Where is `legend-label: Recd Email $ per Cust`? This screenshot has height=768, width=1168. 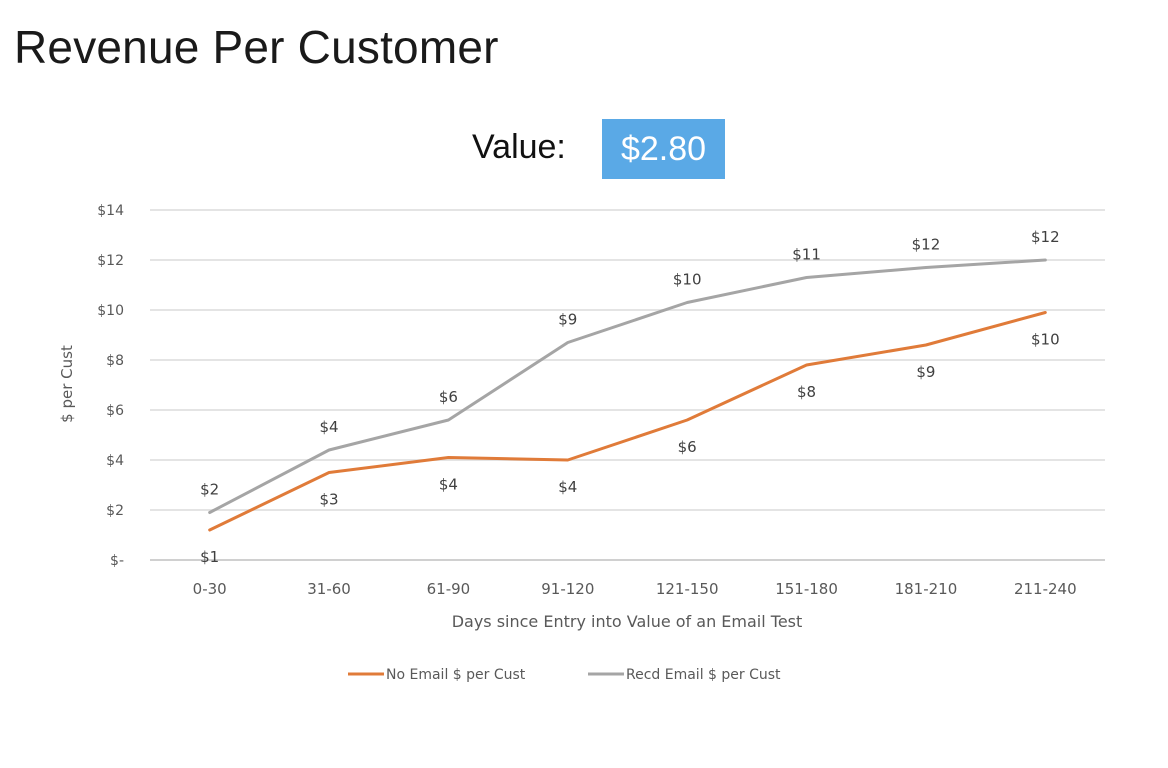
legend-label: Recd Email $ per Cust is located at coordinates (703, 675).